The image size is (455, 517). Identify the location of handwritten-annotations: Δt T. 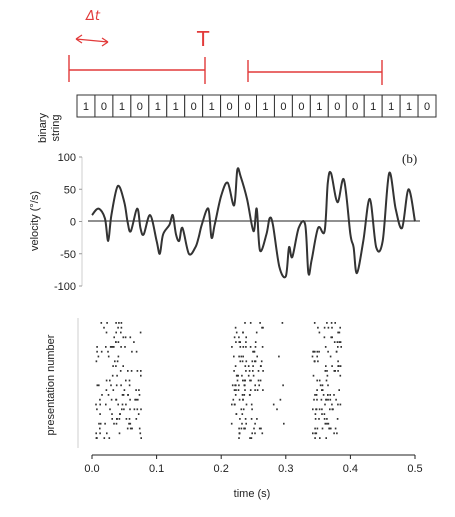
(225, 47).